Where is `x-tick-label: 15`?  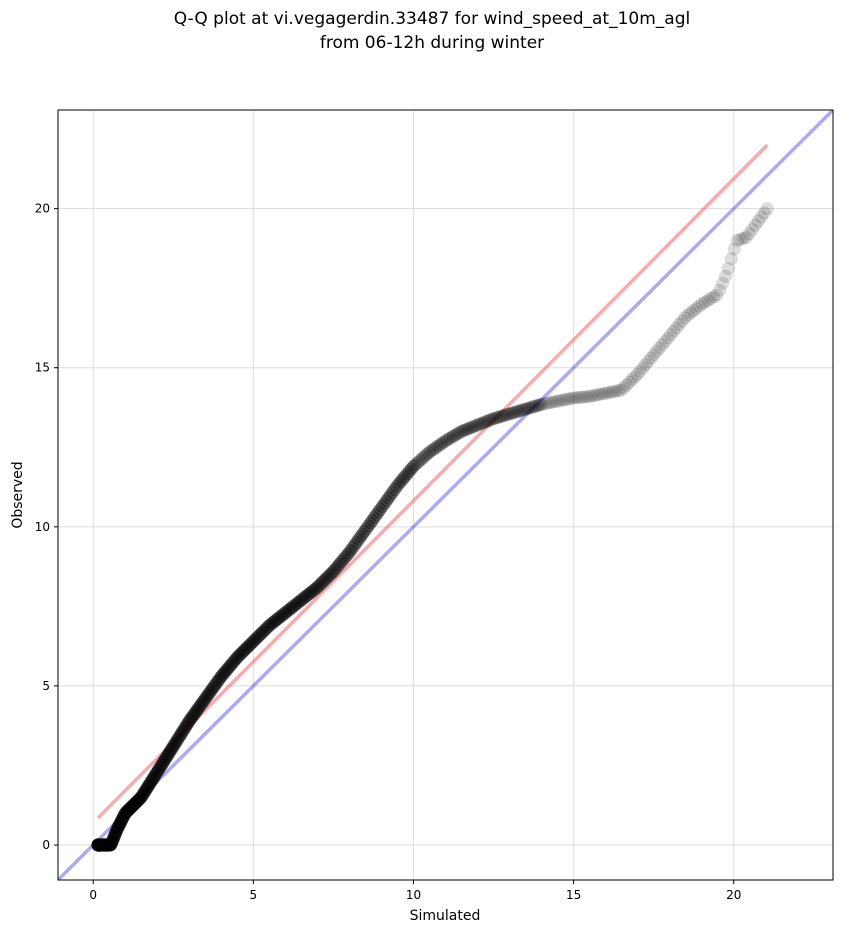 x-tick-label: 15 is located at coordinates (573, 895).